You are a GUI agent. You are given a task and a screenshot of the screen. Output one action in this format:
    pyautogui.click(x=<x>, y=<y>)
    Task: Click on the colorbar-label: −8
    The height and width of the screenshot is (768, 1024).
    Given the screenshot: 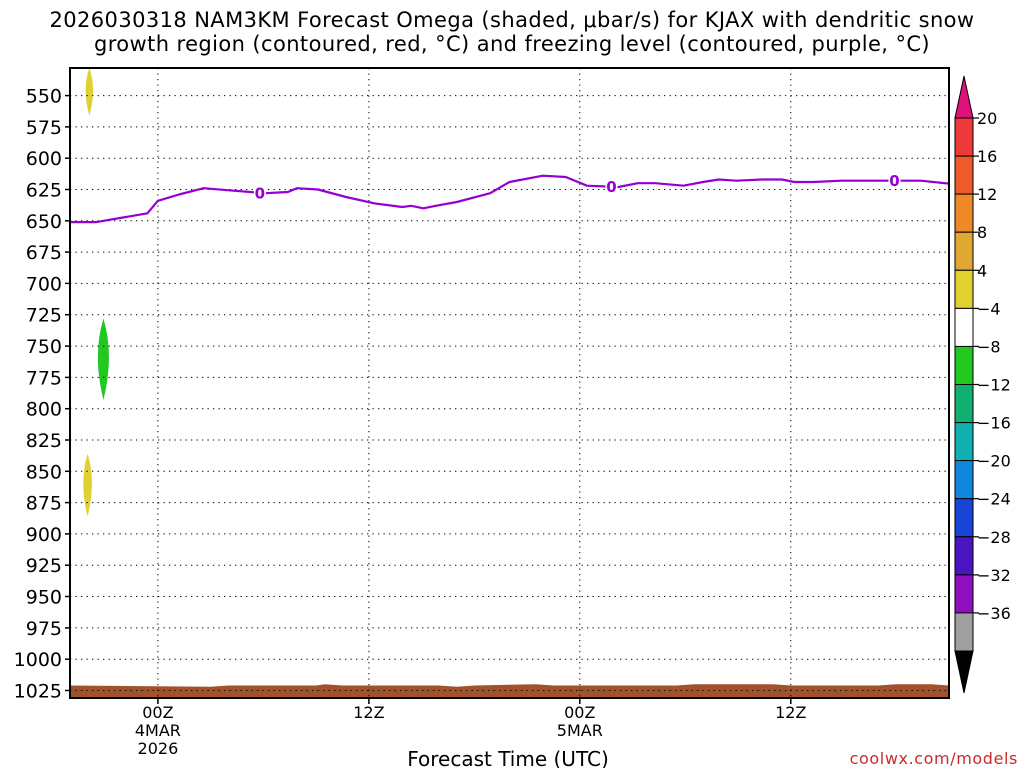 What is the action you would take?
    pyautogui.click(x=989, y=346)
    